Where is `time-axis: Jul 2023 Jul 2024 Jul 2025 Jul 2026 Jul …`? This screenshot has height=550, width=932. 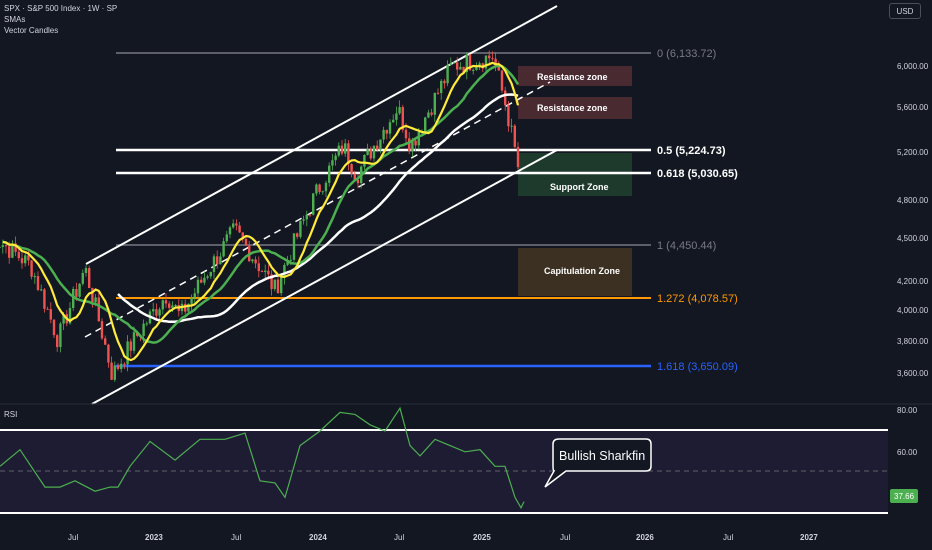
time-axis: Jul 2023 Jul 2024 Jul 2025 Jul 2026 Jul … is located at coordinates (443, 537).